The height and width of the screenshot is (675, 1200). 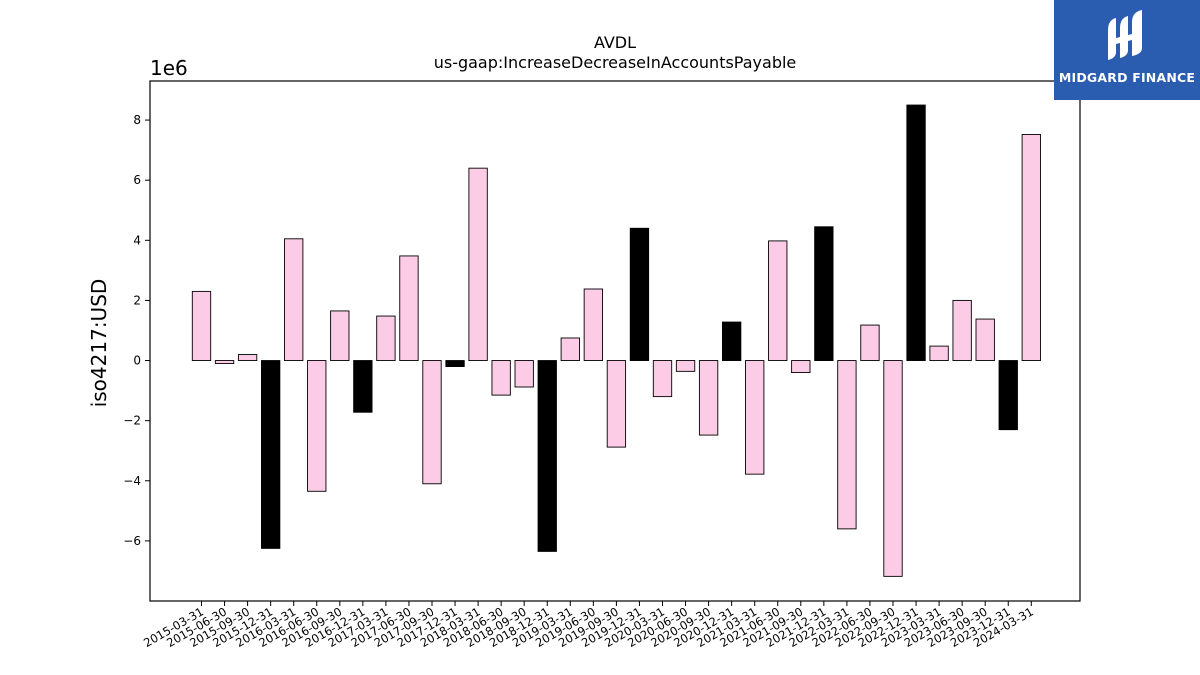 What do you see at coordinates (132, 481) in the screenshot?
I see `y-tick-label: −4` at bounding box center [132, 481].